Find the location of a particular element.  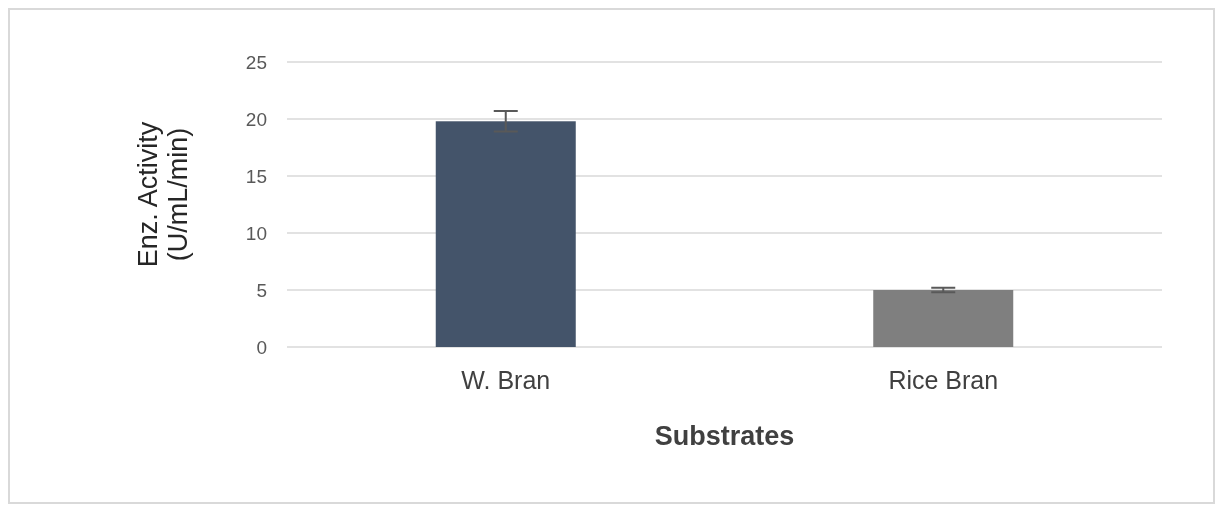

x-tick-label: Rice Bran is located at coordinates (943, 379).